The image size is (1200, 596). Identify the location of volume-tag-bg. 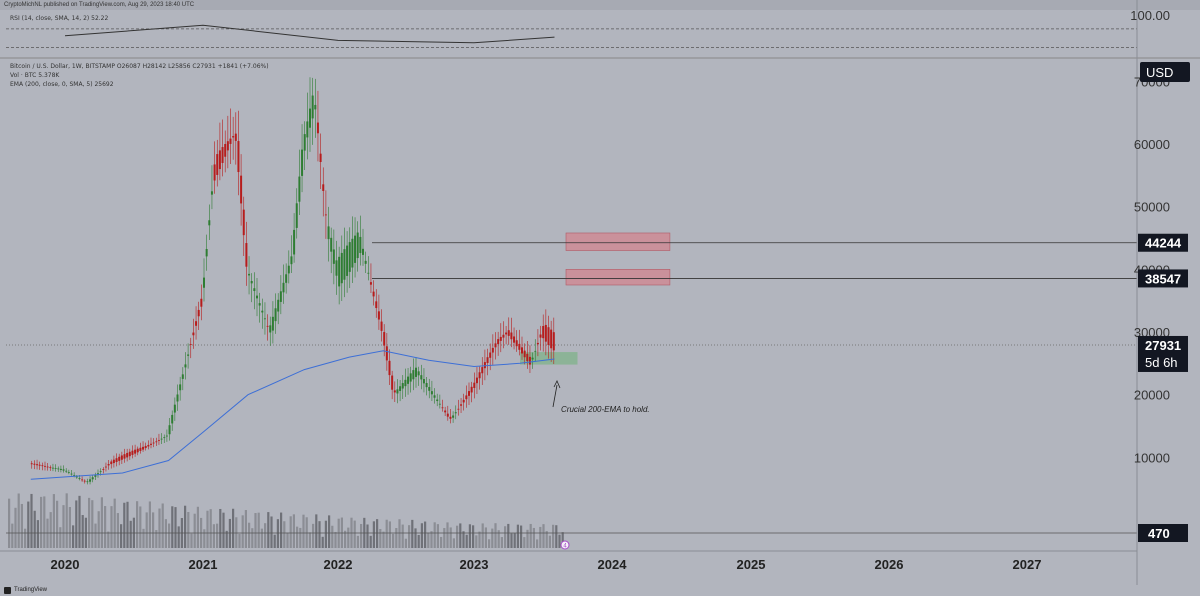
(1163, 533).